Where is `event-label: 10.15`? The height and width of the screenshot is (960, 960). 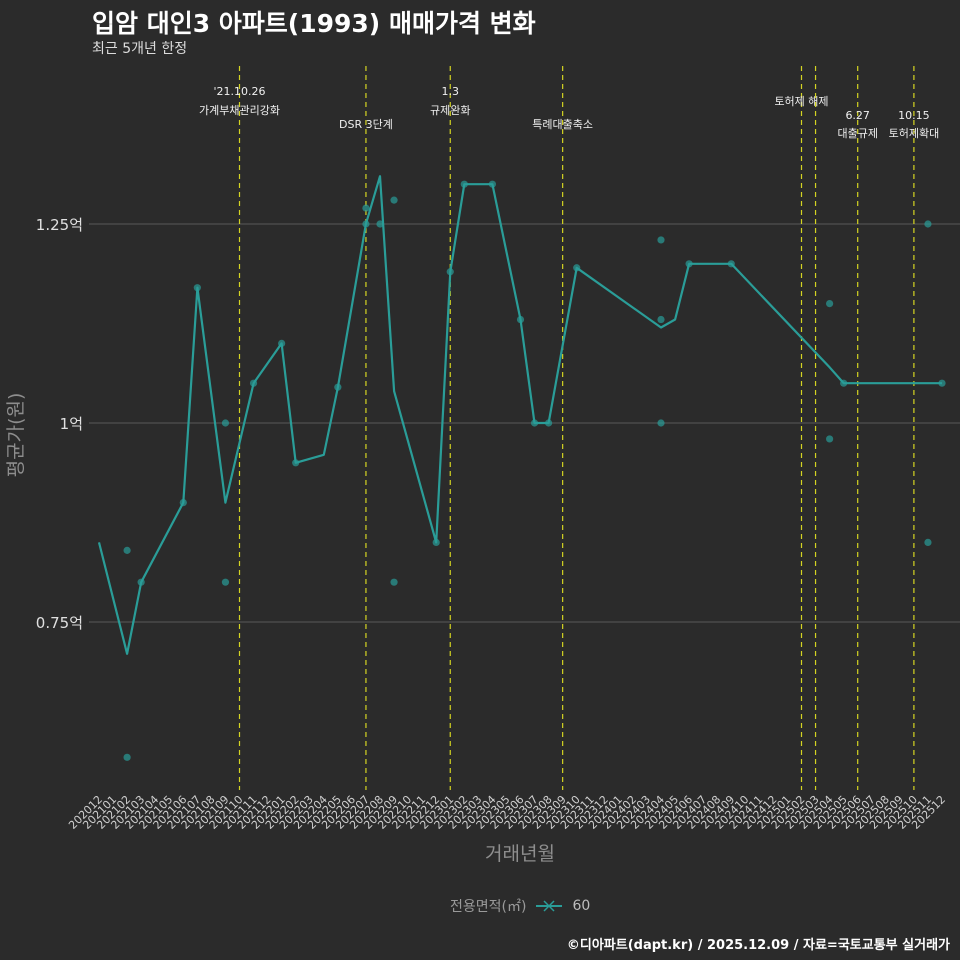 event-label: 10.15 is located at coordinates (914, 115).